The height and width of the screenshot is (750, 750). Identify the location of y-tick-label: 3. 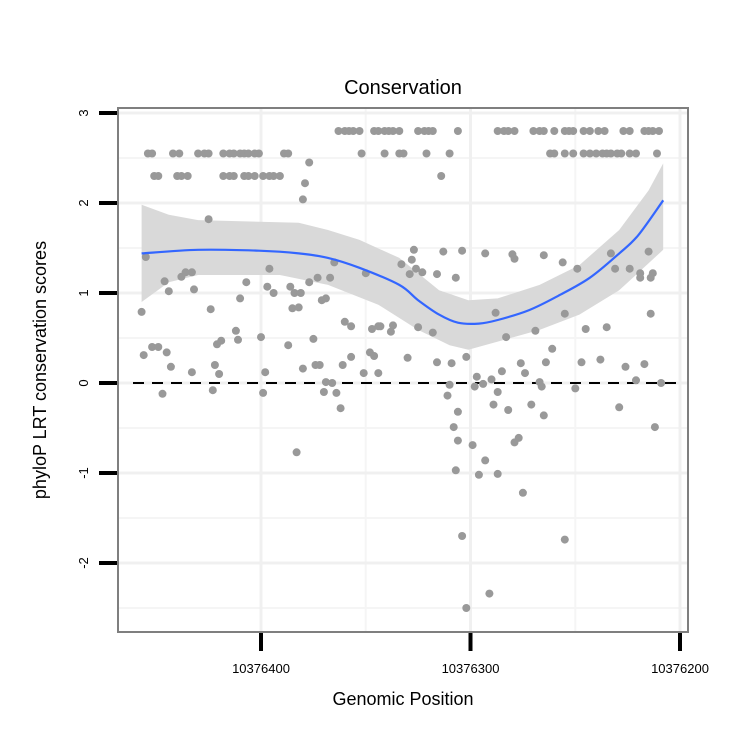
(83, 112).